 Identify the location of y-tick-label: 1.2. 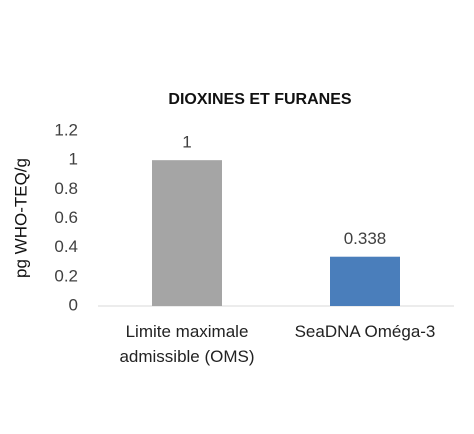
(66, 129).